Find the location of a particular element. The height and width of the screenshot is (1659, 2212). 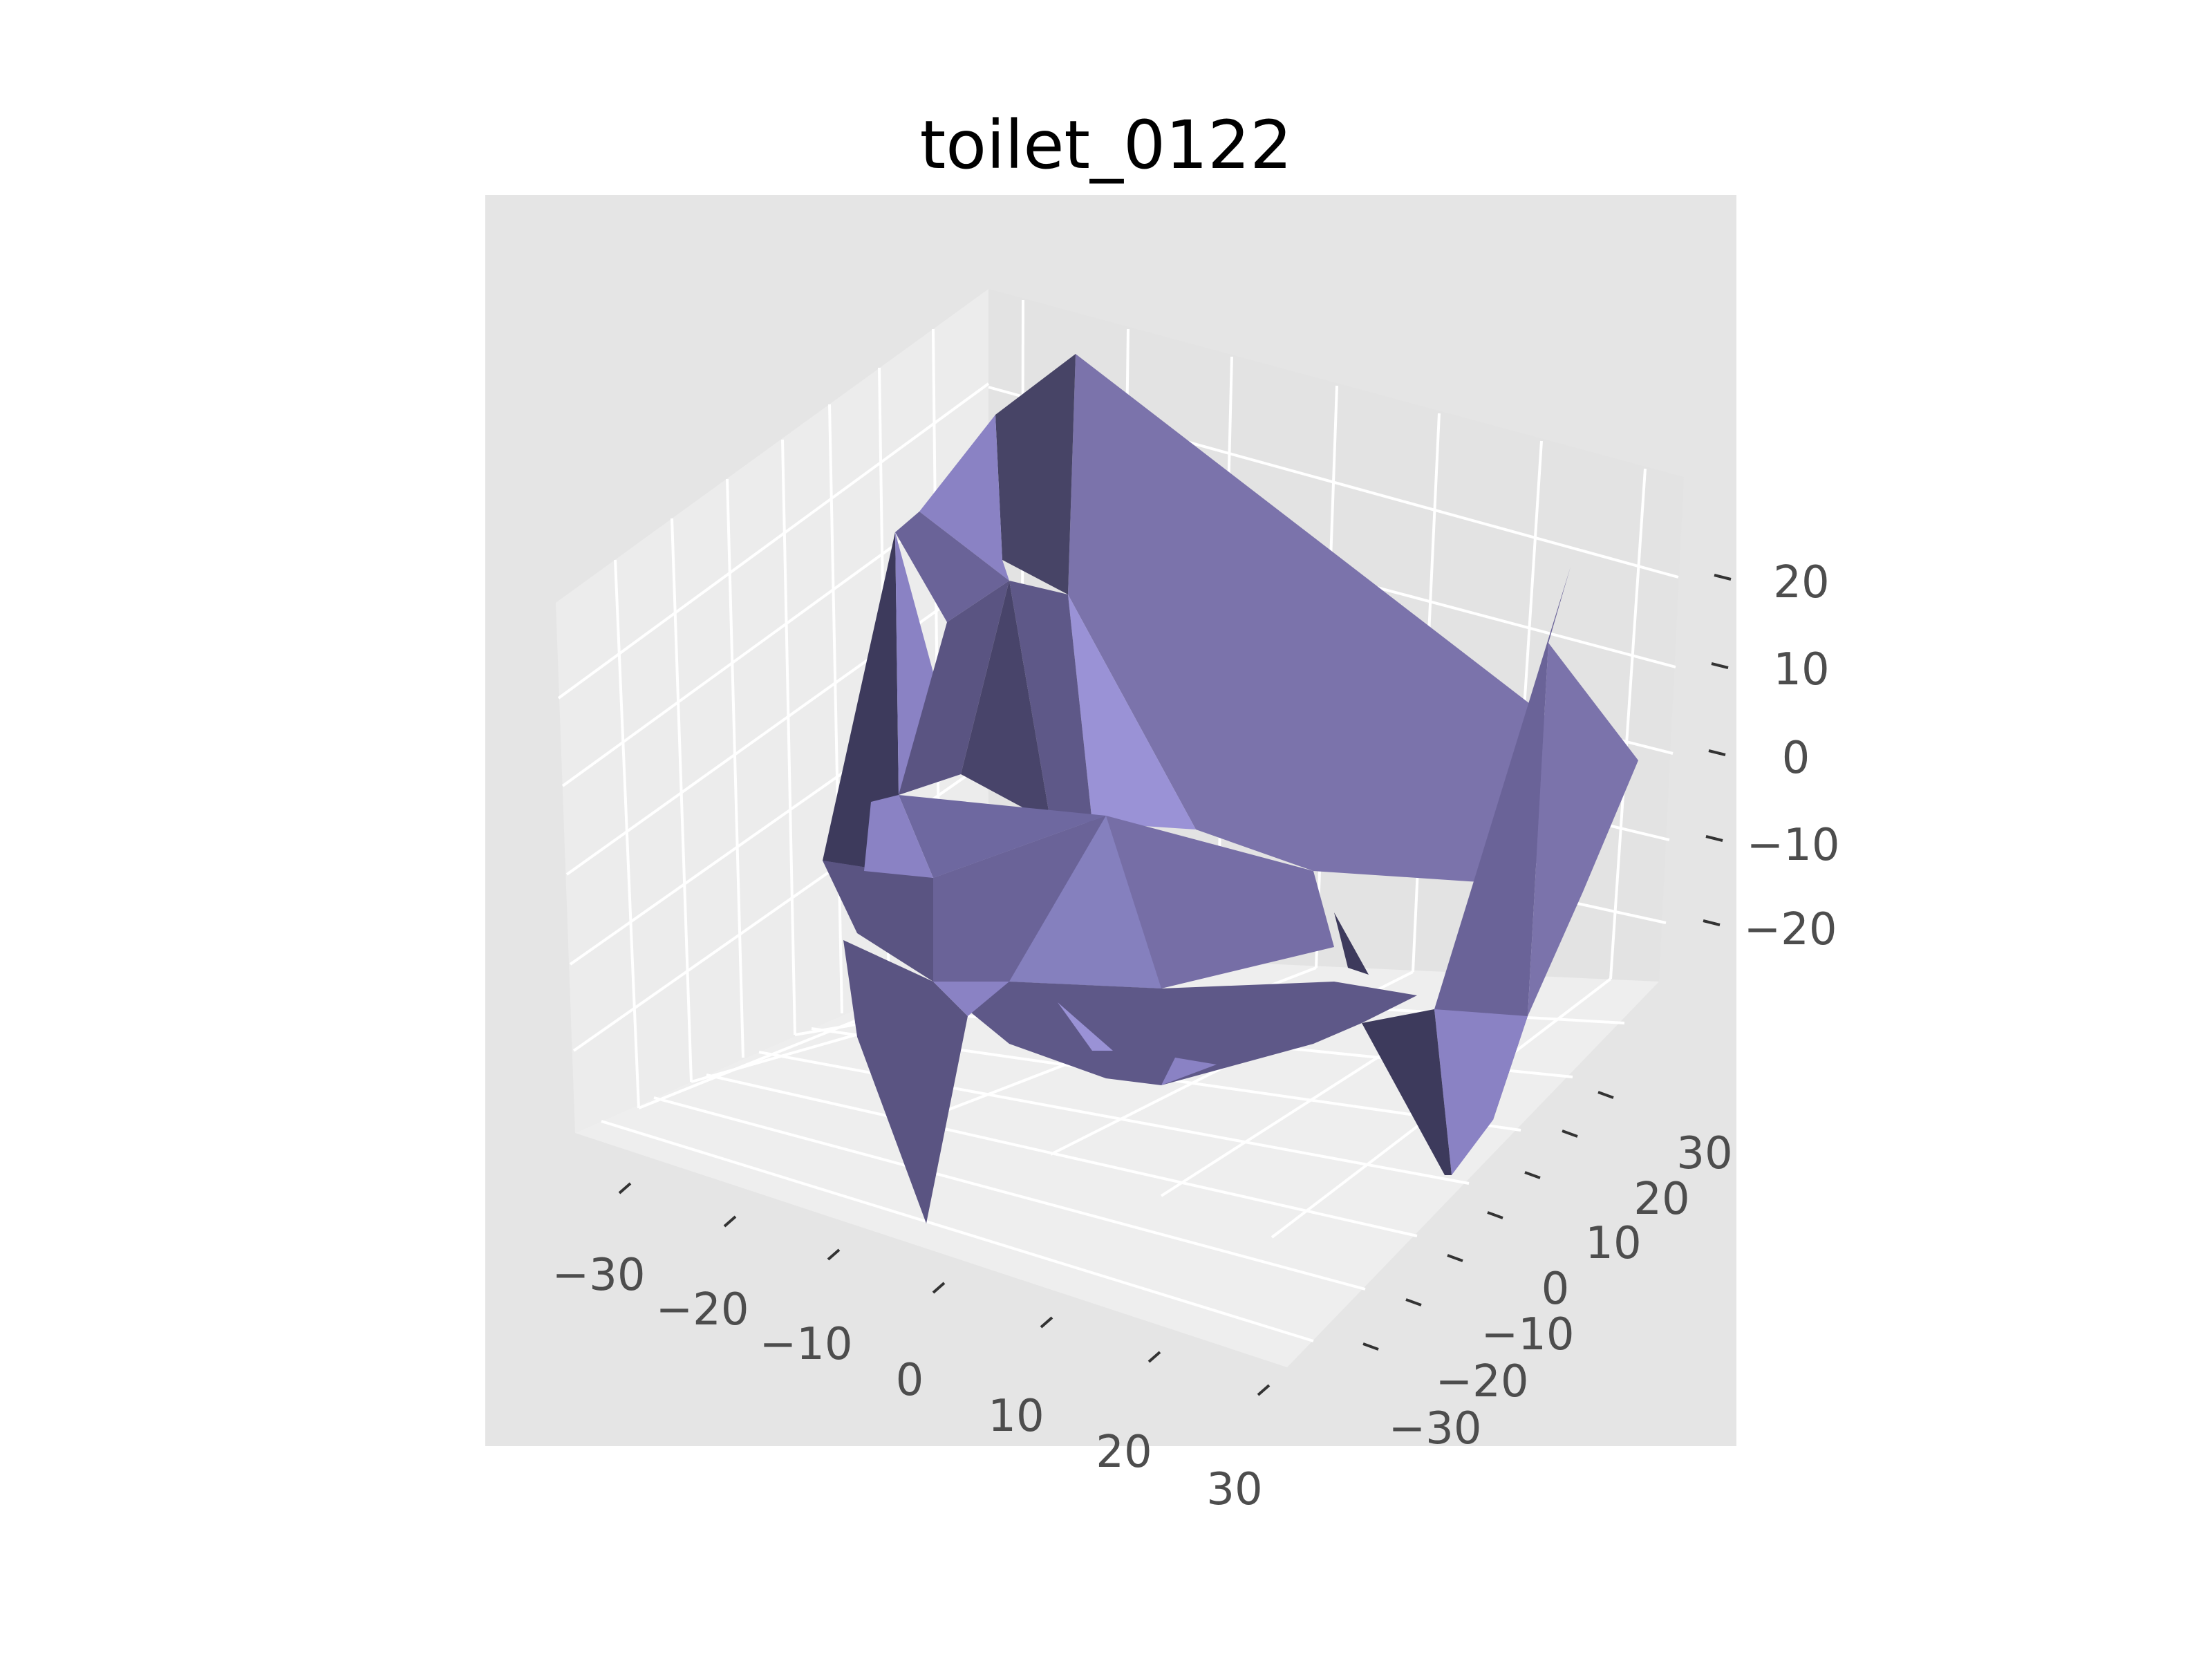

x-tick-label: −20 is located at coordinates (702, 1309).